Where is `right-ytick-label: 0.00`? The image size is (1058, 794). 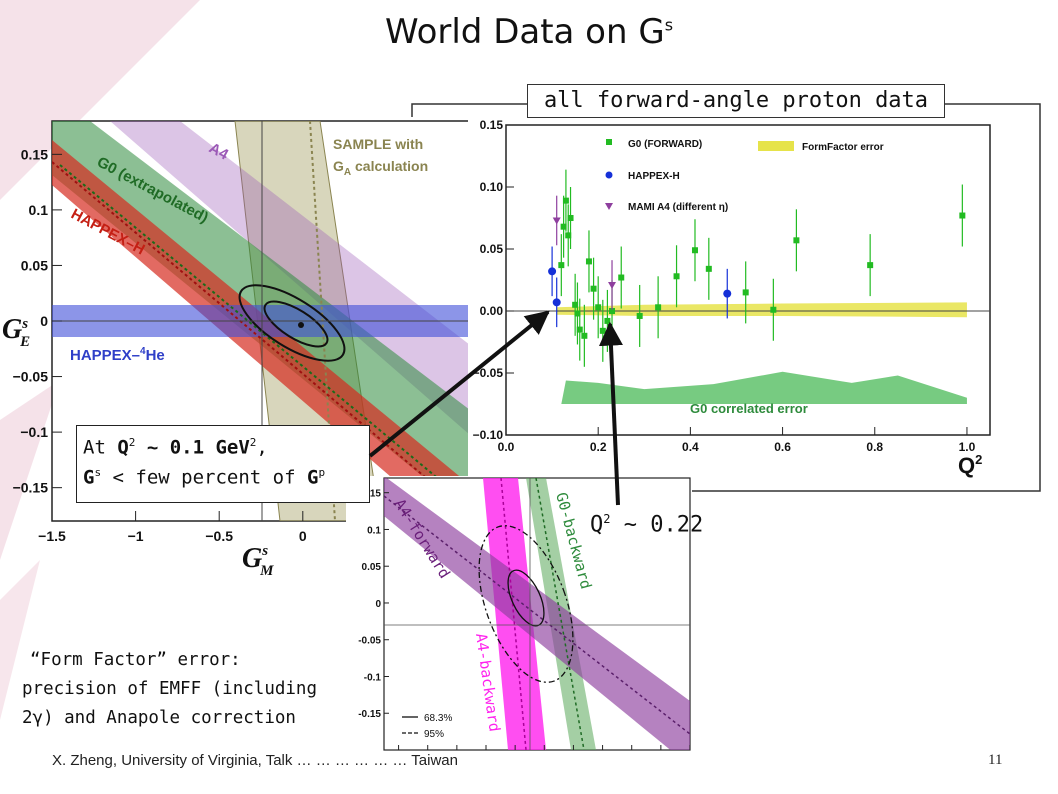
right-ytick-label: 0.00 is located at coordinates (492, 311).